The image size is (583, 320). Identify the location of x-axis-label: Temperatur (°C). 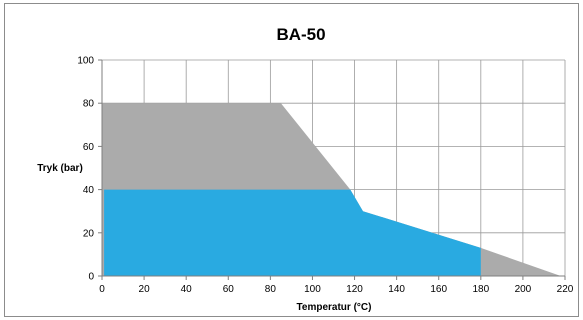
(334, 307).